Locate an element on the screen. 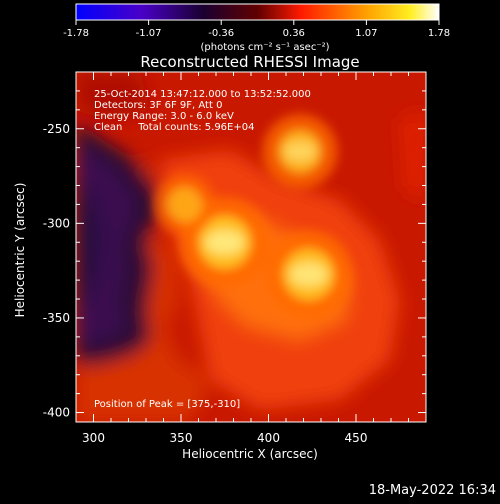 The width and height of the screenshot is (500, 504). colorbar-tick-label: 1.78 is located at coordinates (439, 33).